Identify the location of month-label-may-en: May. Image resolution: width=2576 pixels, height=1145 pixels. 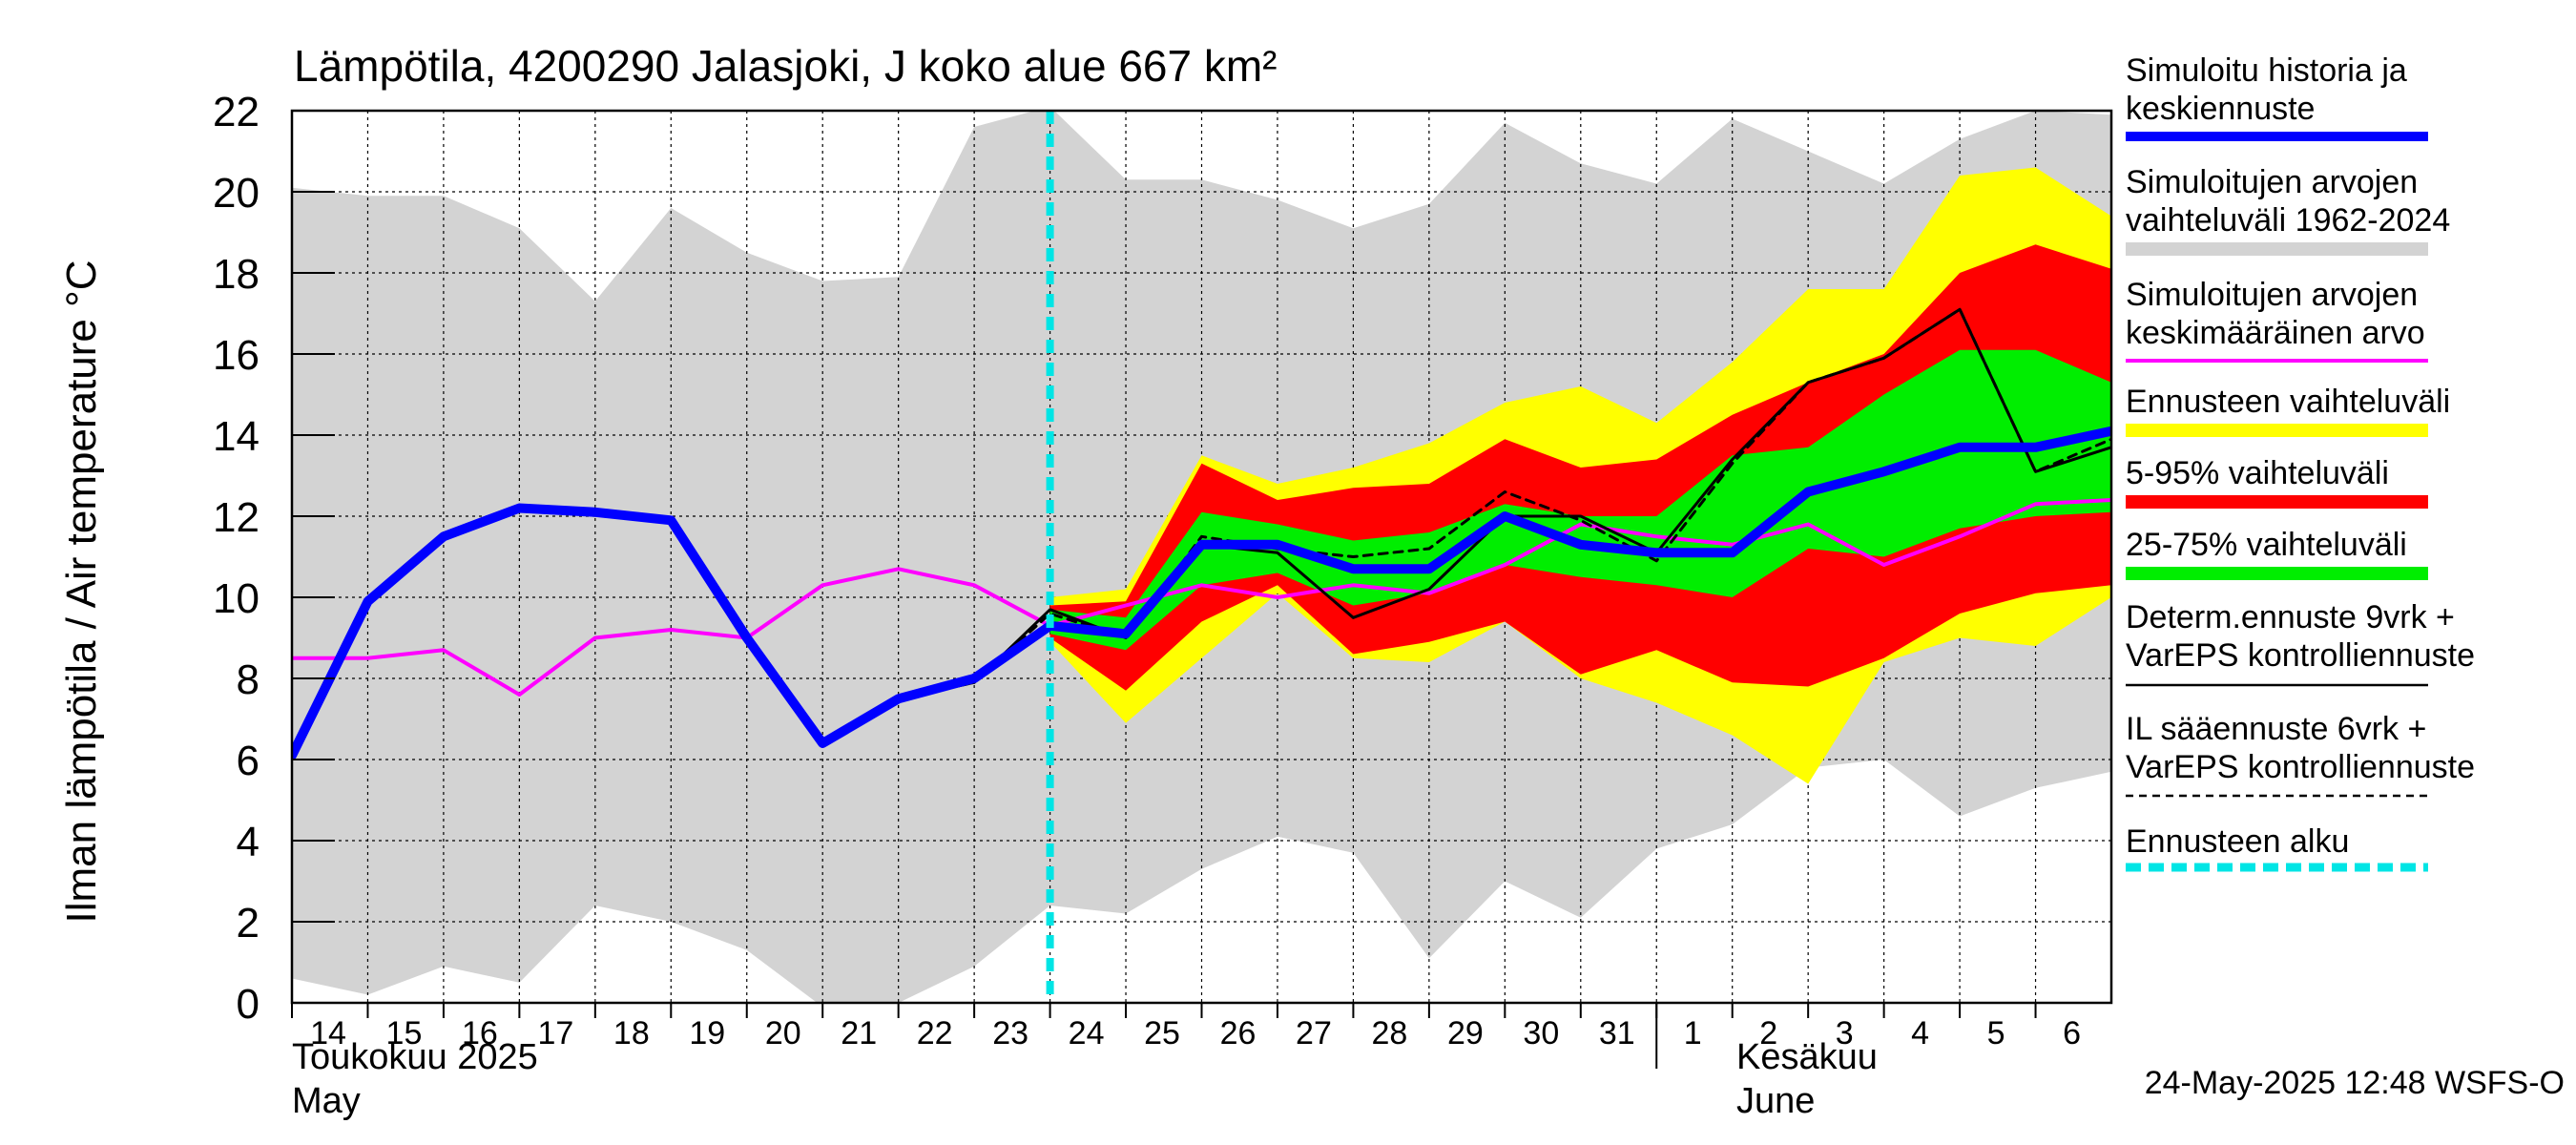
(326, 1101).